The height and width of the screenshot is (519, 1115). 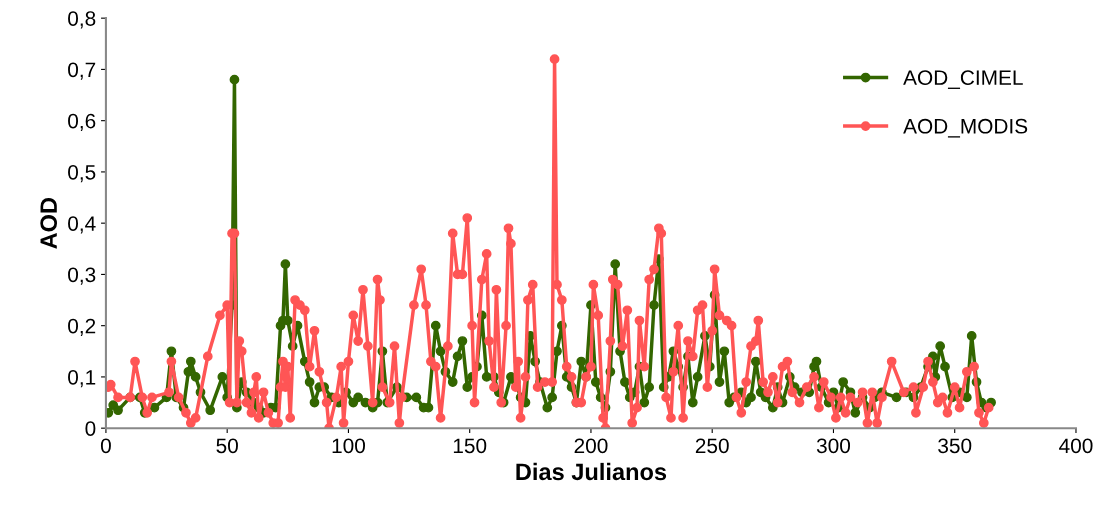 What do you see at coordinates (591, 446) in the screenshot?
I see `x-tick-label: 200` at bounding box center [591, 446].